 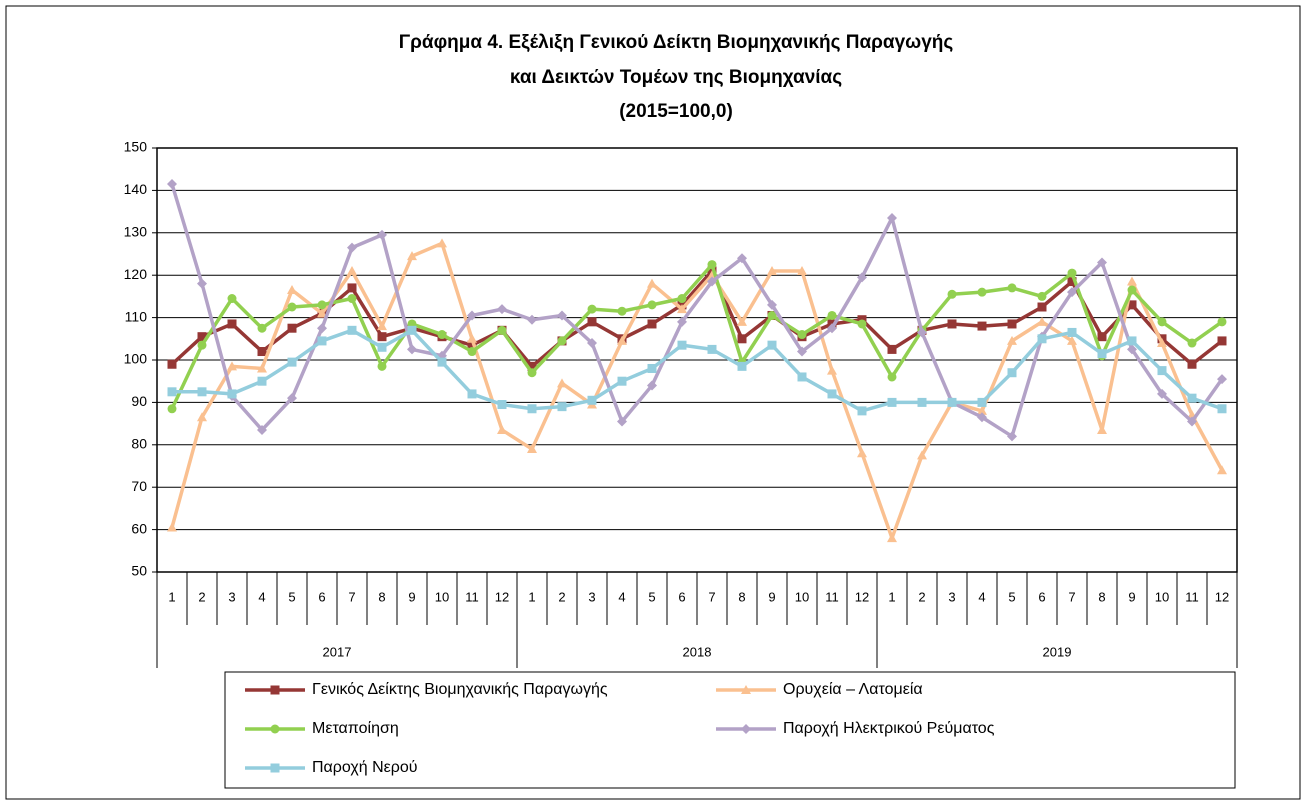 I want to click on series-line, so click(x=697, y=370).